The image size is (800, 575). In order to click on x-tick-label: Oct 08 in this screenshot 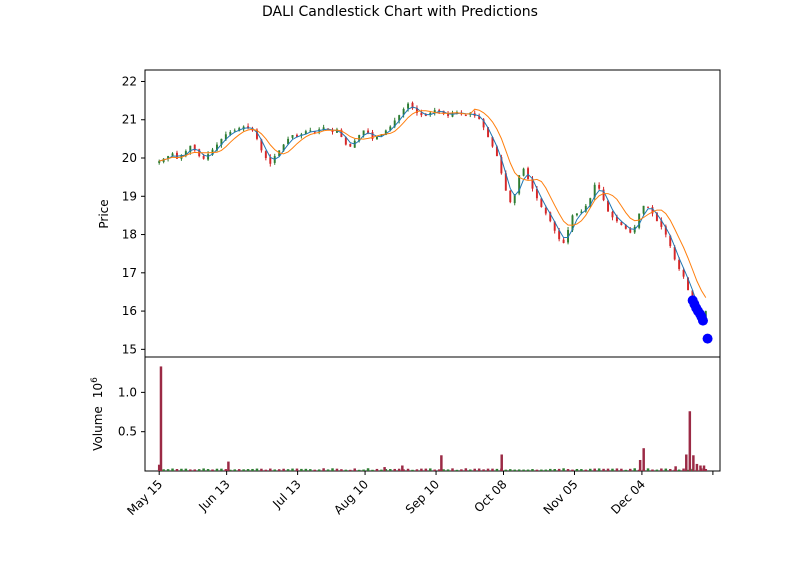, I will do `click(491, 496)`.